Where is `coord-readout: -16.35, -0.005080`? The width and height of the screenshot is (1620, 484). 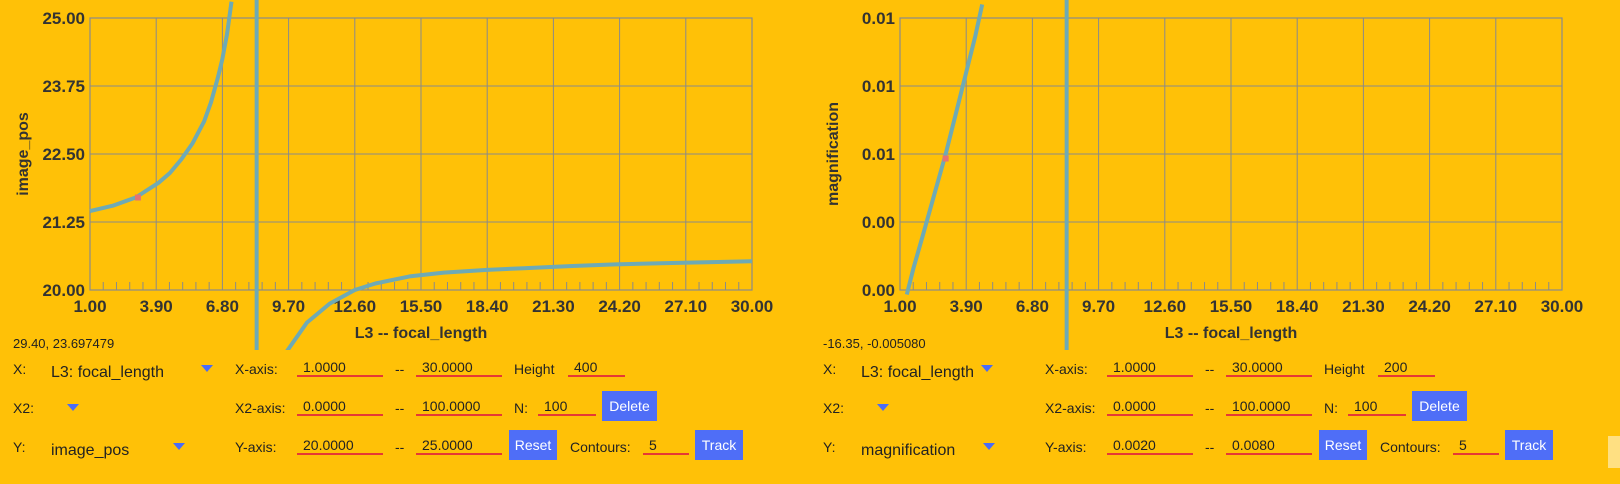
coord-readout: -16.35, -0.005080 is located at coordinates (874, 343).